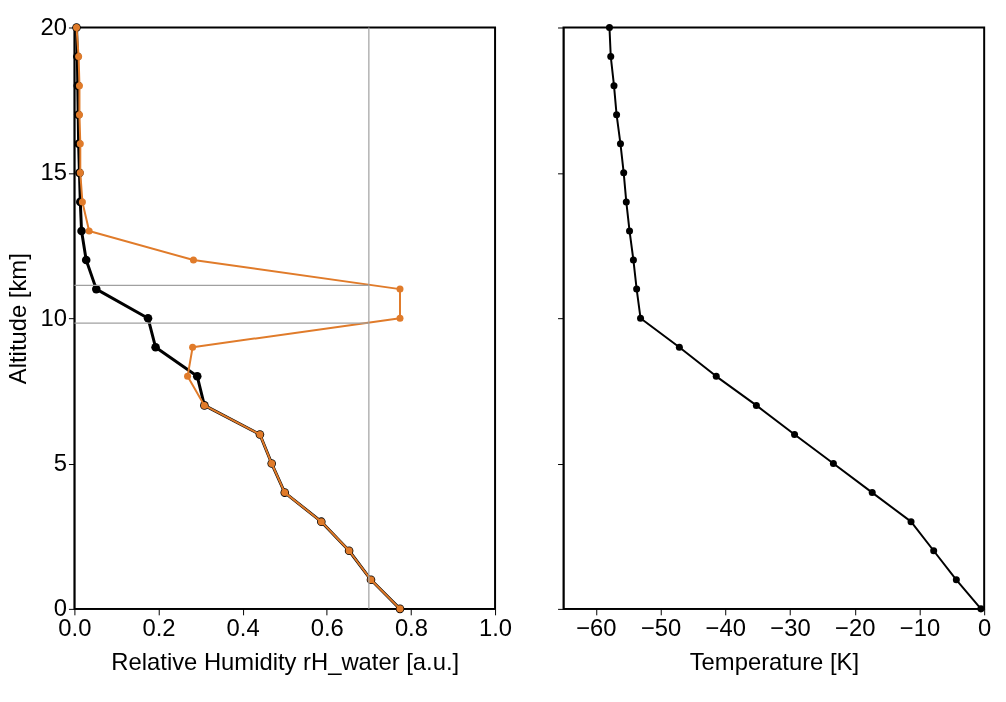 This screenshot has height=702, width=1006. What do you see at coordinates (60, 462) in the screenshot?
I see `y-tick-label: 5` at bounding box center [60, 462].